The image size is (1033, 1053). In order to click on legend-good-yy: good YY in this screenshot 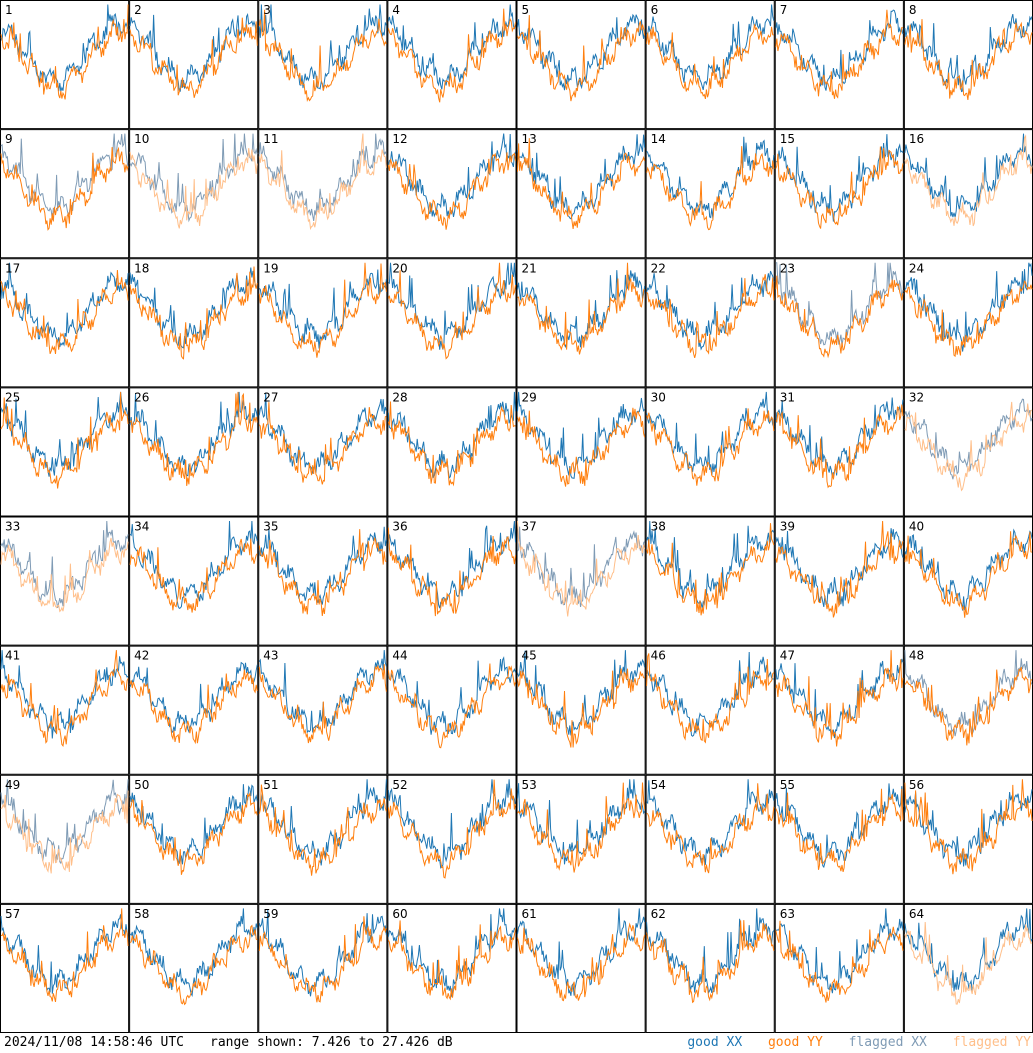, I will do `click(795, 1042)`.